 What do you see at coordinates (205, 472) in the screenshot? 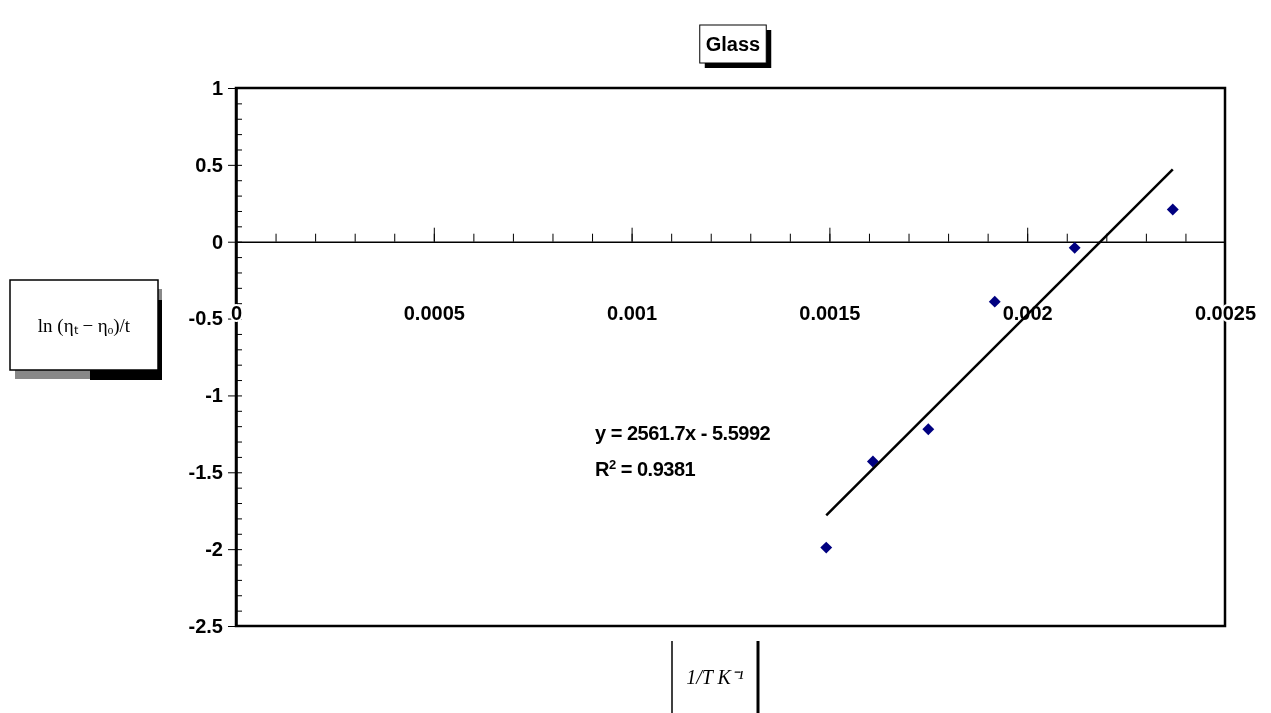
I see `y-tick-label: -1.5` at bounding box center [205, 472].